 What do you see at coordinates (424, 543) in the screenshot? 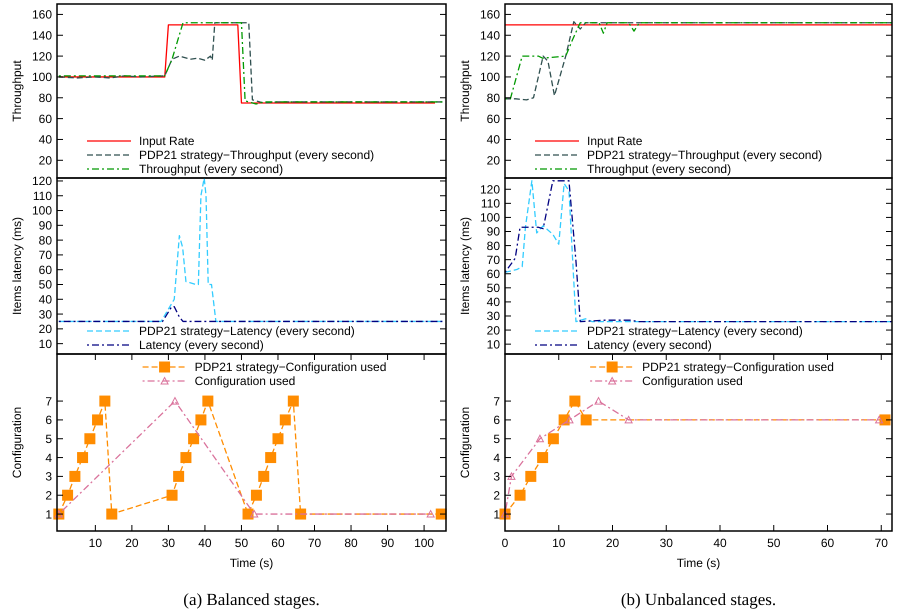
I see `x-tick-label: 100` at bounding box center [424, 543].